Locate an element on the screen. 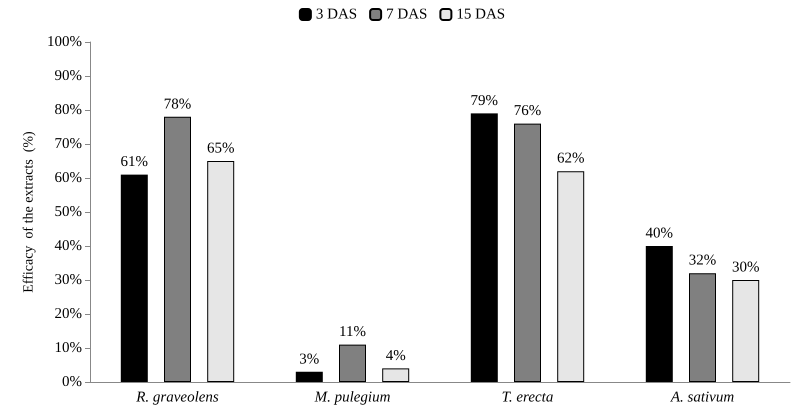 Image resolution: width=804 pixels, height=414 pixels. y-tick-label: 70% is located at coordinates (68, 144).